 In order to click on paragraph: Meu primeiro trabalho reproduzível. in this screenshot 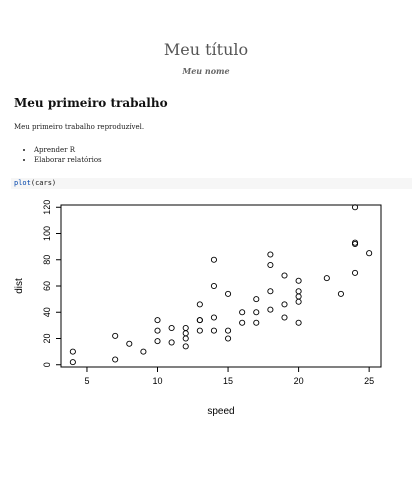, I will do `click(79, 127)`.